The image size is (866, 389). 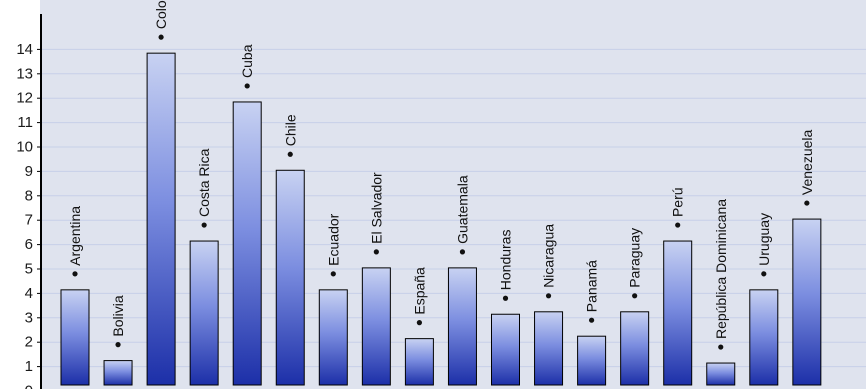 What do you see at coordinates (25, 122) in the screenshot?
I see `y-tick-label: 11` at bounding box center [25, 122].